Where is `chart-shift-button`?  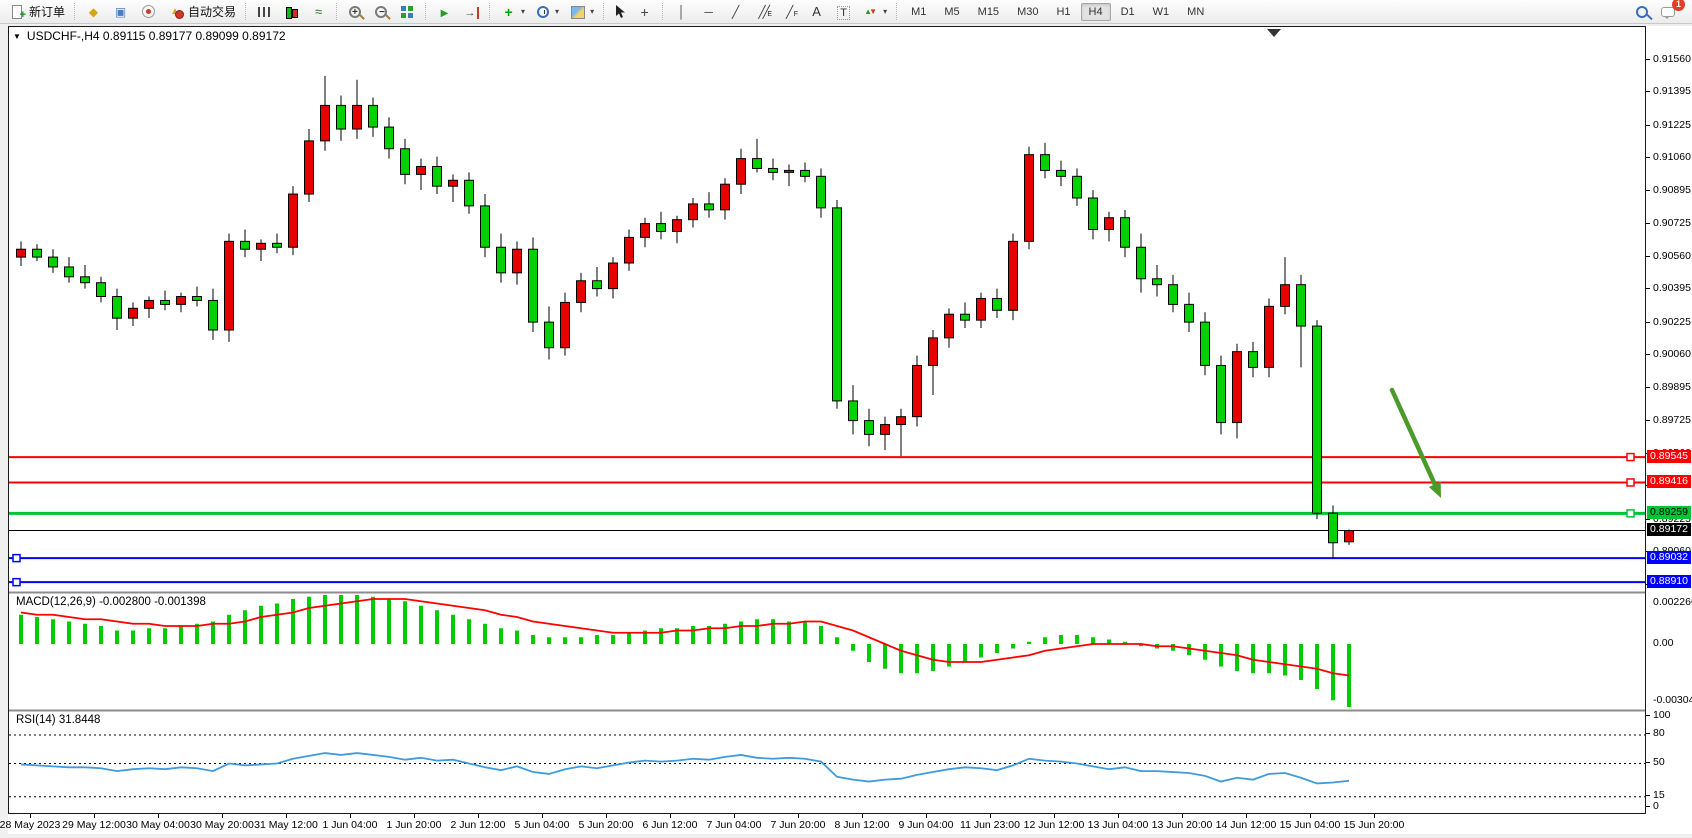 chart-shift-button is located at coordinates (471, 12).